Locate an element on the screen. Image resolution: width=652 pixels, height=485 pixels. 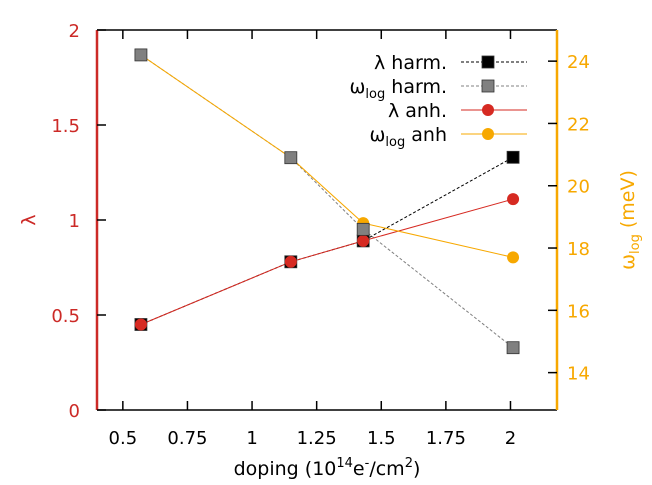
legend-entry-lam_harm: λ harm. is located at coordinates (450, 63).